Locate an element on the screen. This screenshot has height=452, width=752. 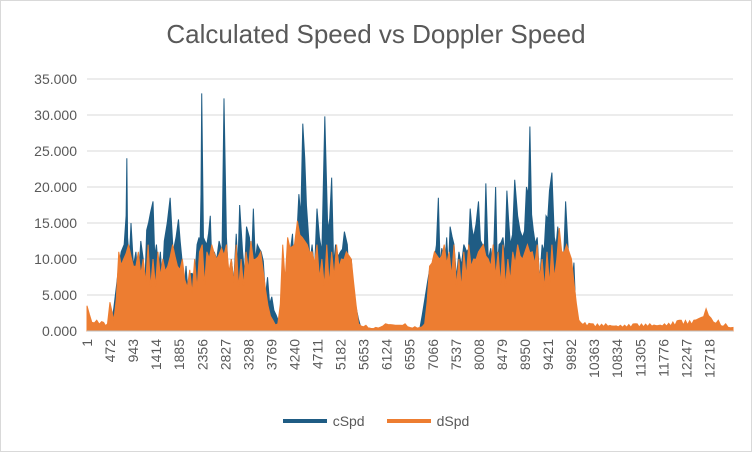
x-tick-label: 5182 is located at coordinates (341, 354).